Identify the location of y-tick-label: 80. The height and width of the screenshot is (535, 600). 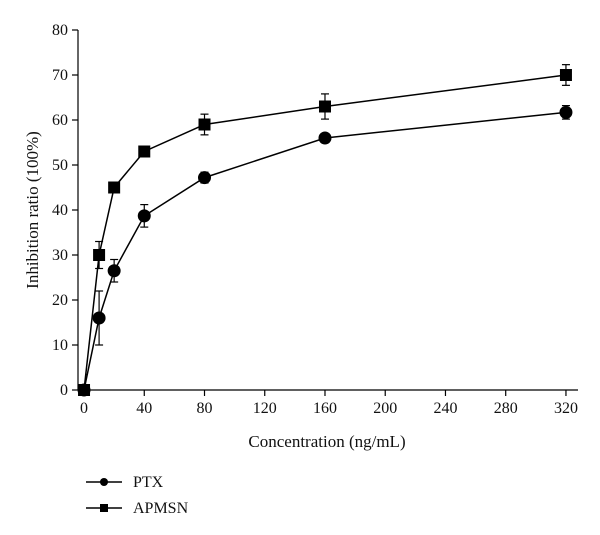
(60, 30).